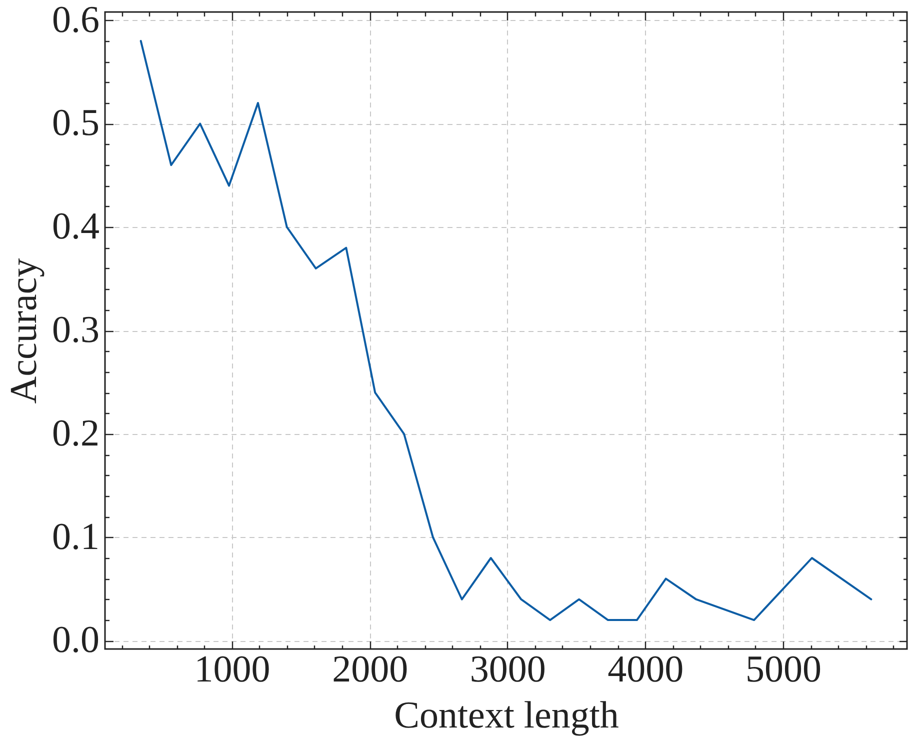 The image size is (913, 742). Describe the element at coordinates (76, 227) in the screenshot. I see `y-tick-label: 0.4` at that location.